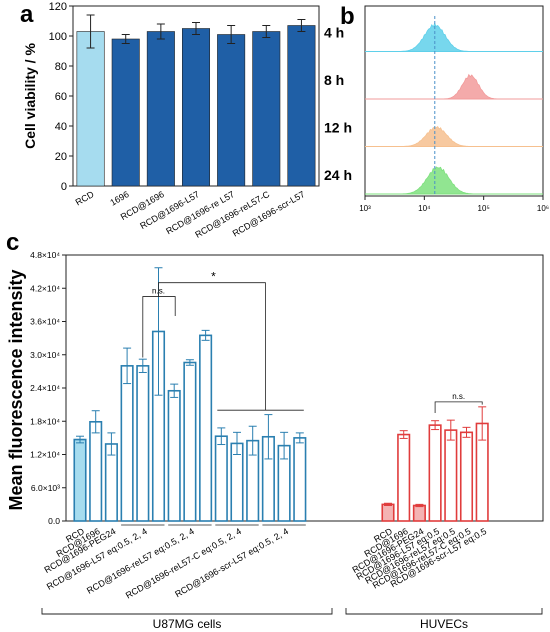 Image resolution: width=550 pixels, height=632 pixels. What do you see at coordinates (334, 32) in the screenshot?
I see `panel-b-time-label: 4 h` at bounding box center [334, 32].